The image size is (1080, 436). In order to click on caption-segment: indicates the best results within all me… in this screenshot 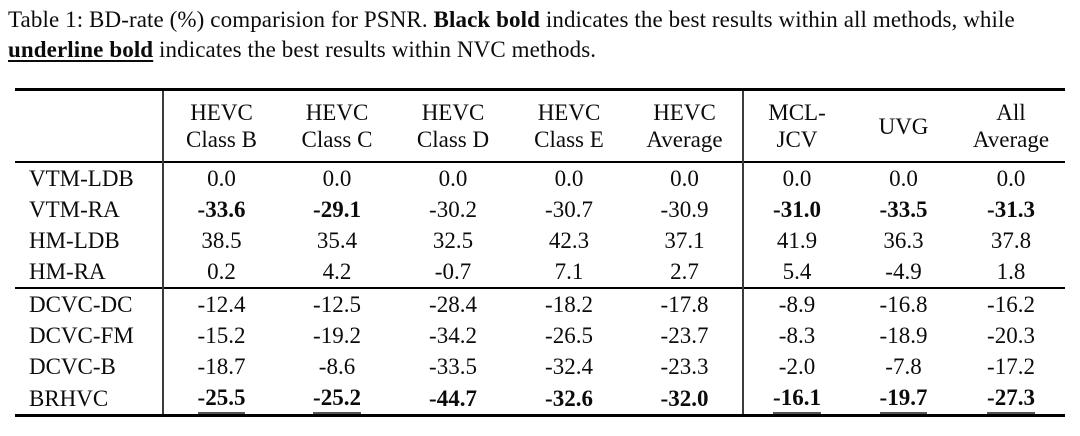, I will do `click(777, 19)`.